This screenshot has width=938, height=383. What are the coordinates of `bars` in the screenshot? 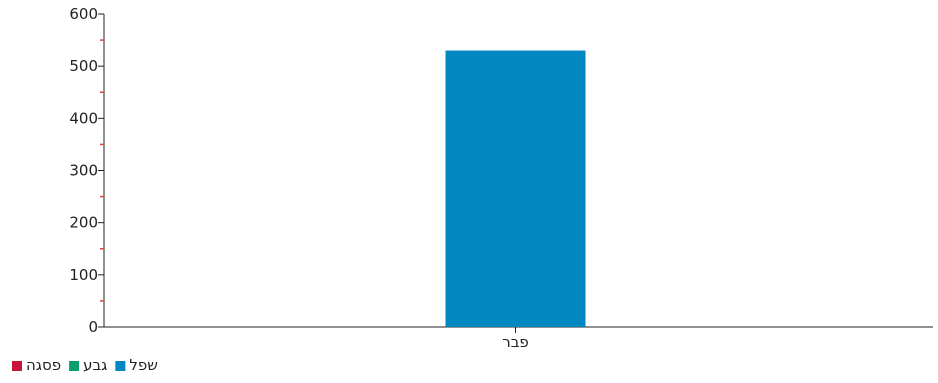 It's located at (516, 189).